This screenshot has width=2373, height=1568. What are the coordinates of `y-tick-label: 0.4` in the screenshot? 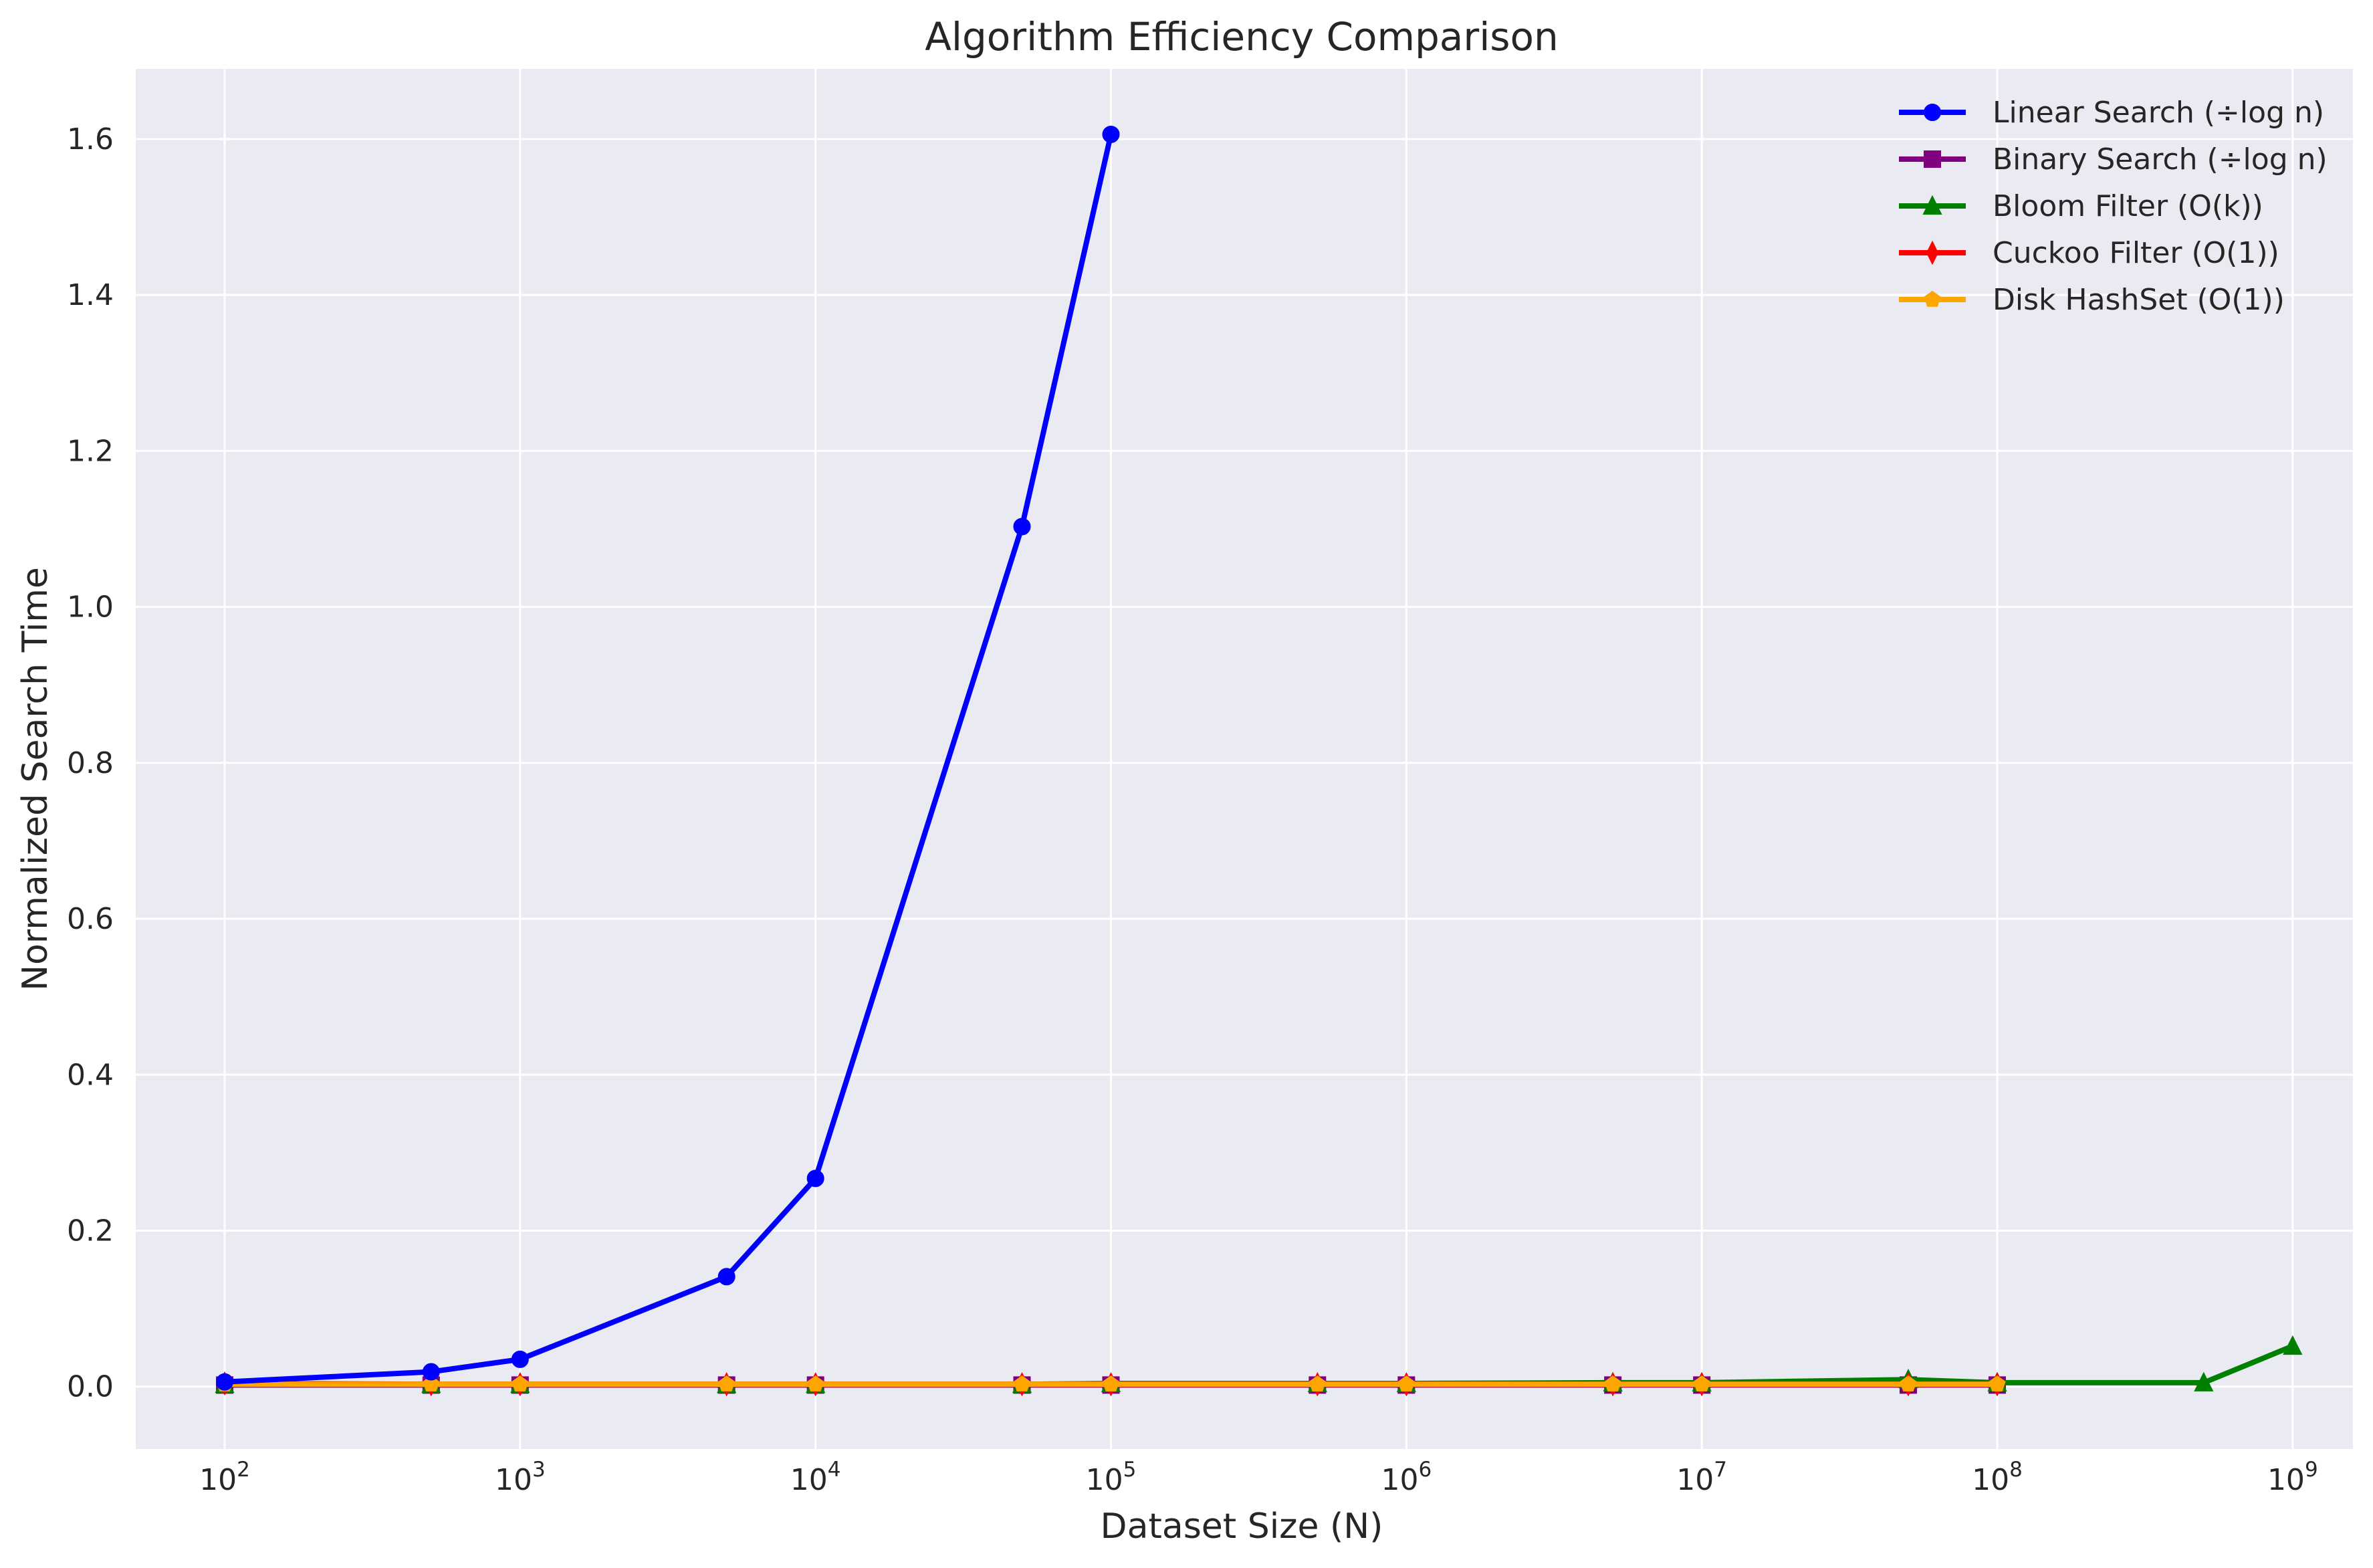 It's located at (91, 1075).